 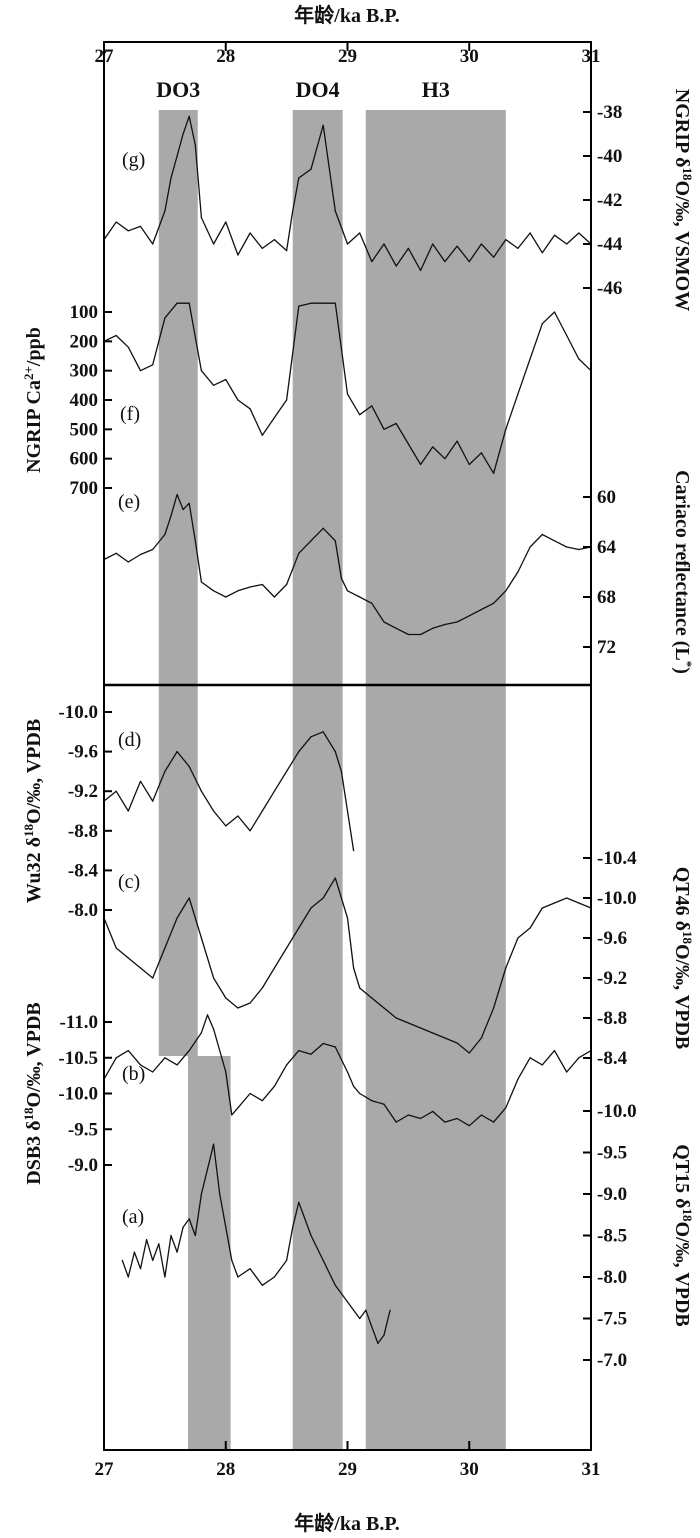 I want to click on y-axis-title-sup-a: 18, so click(x=688, y=1216).